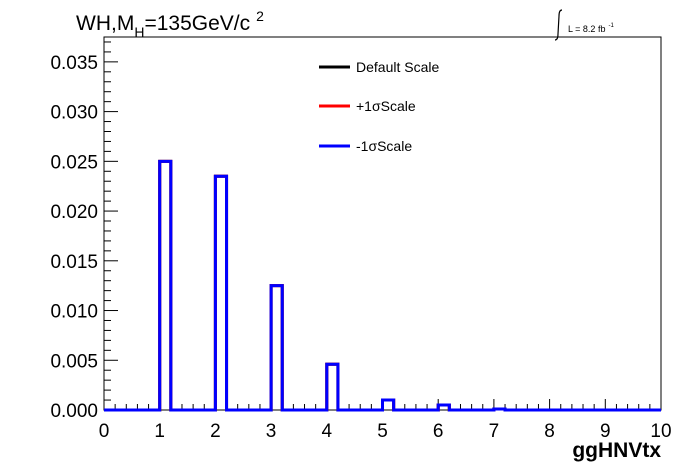  What do you see at coordinates (397, 67) in the screenshot?
I see `legend-label-default: Default Scale` at bounding box center [397, 67].